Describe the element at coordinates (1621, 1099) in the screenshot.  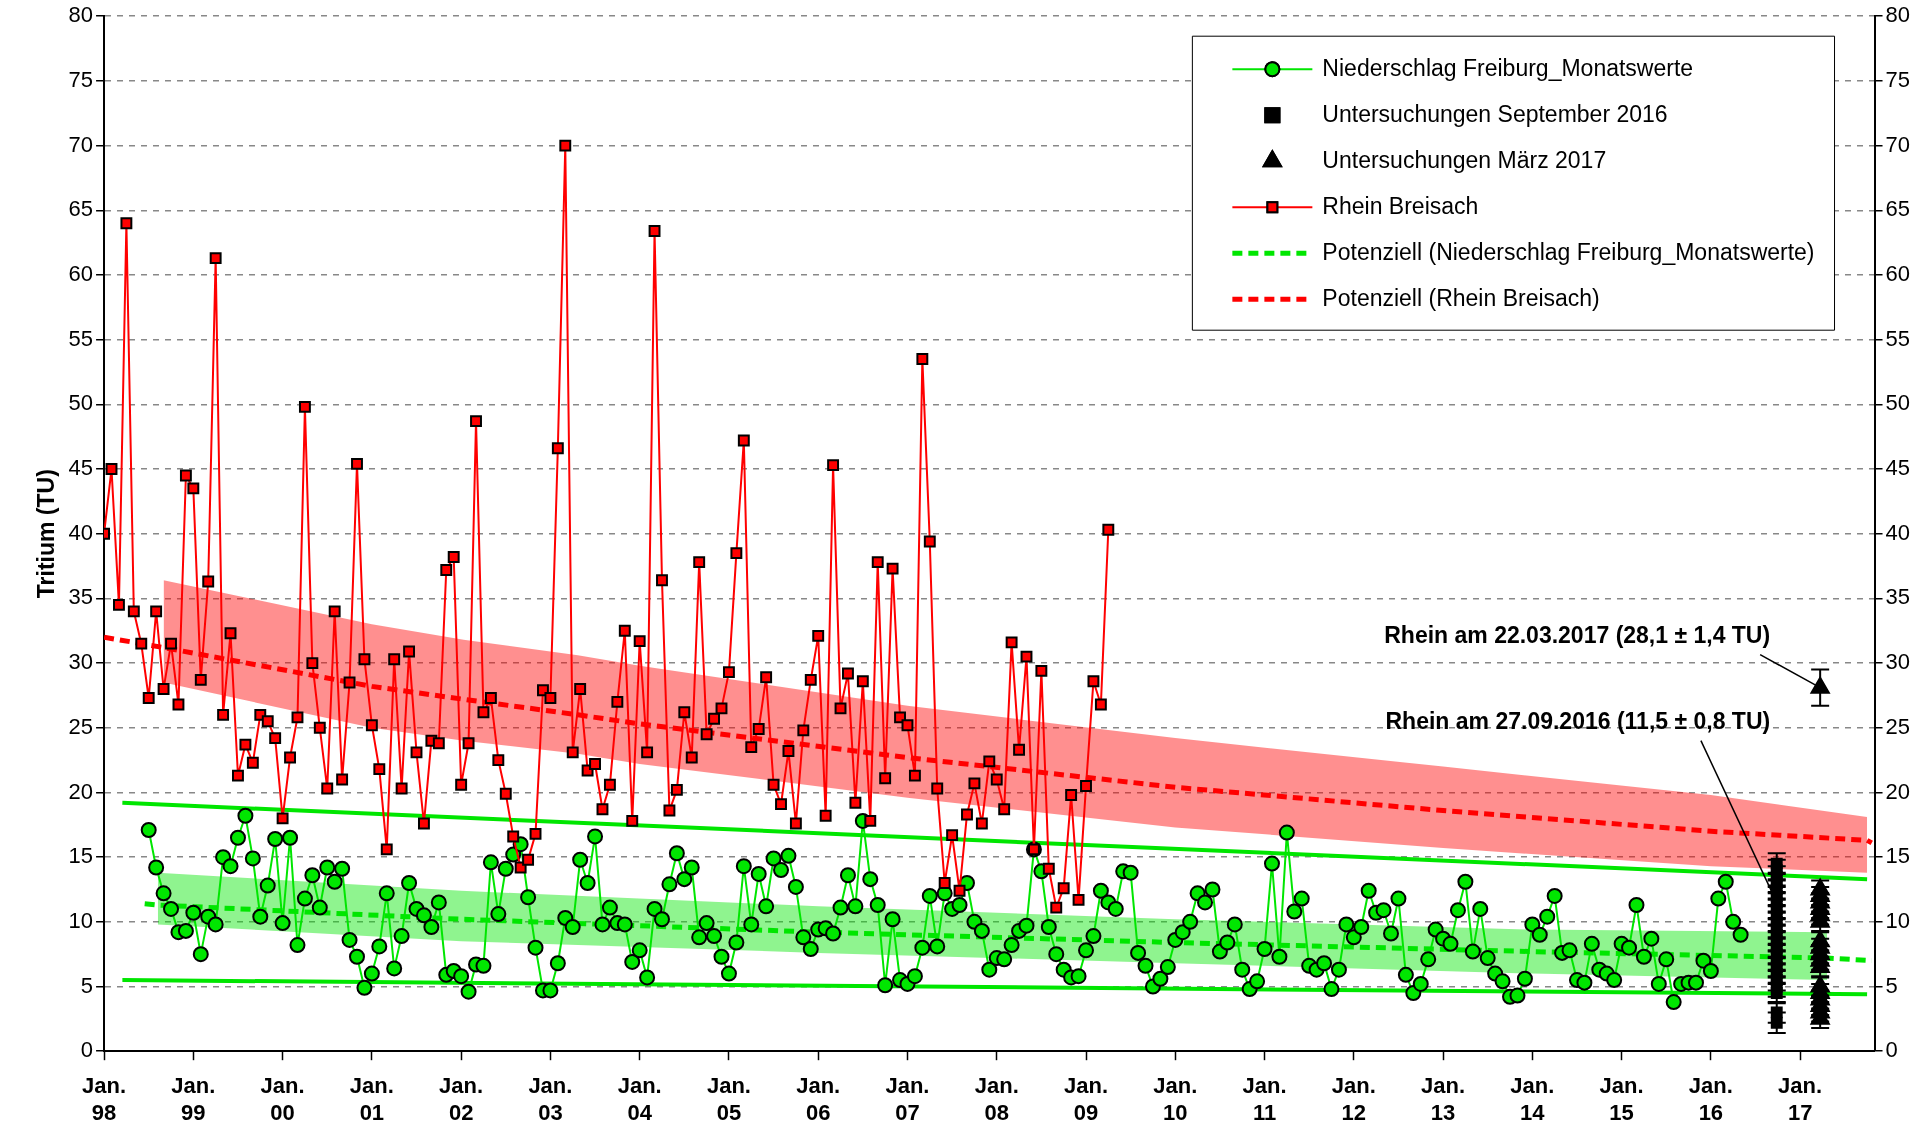
I see `x-tick-label: Jan. 15` at that location.